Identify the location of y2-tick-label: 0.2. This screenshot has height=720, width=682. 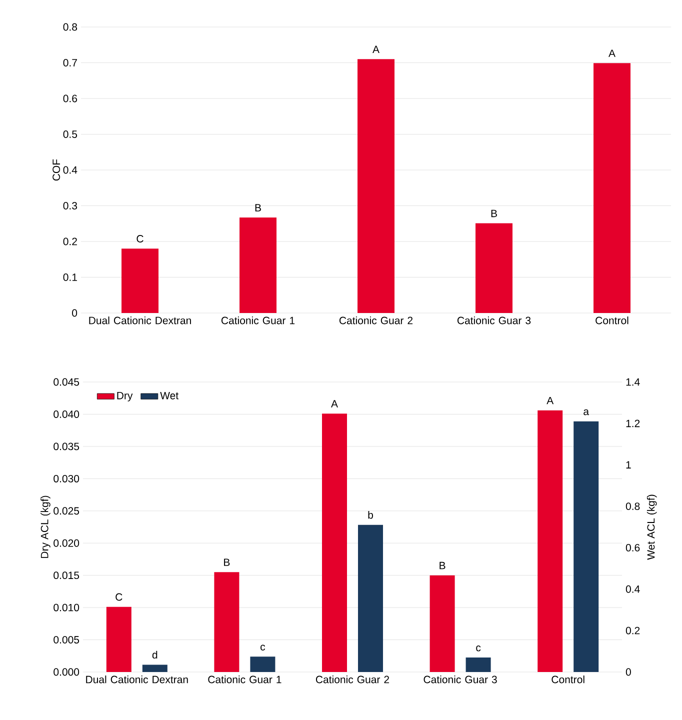
(633, 630).